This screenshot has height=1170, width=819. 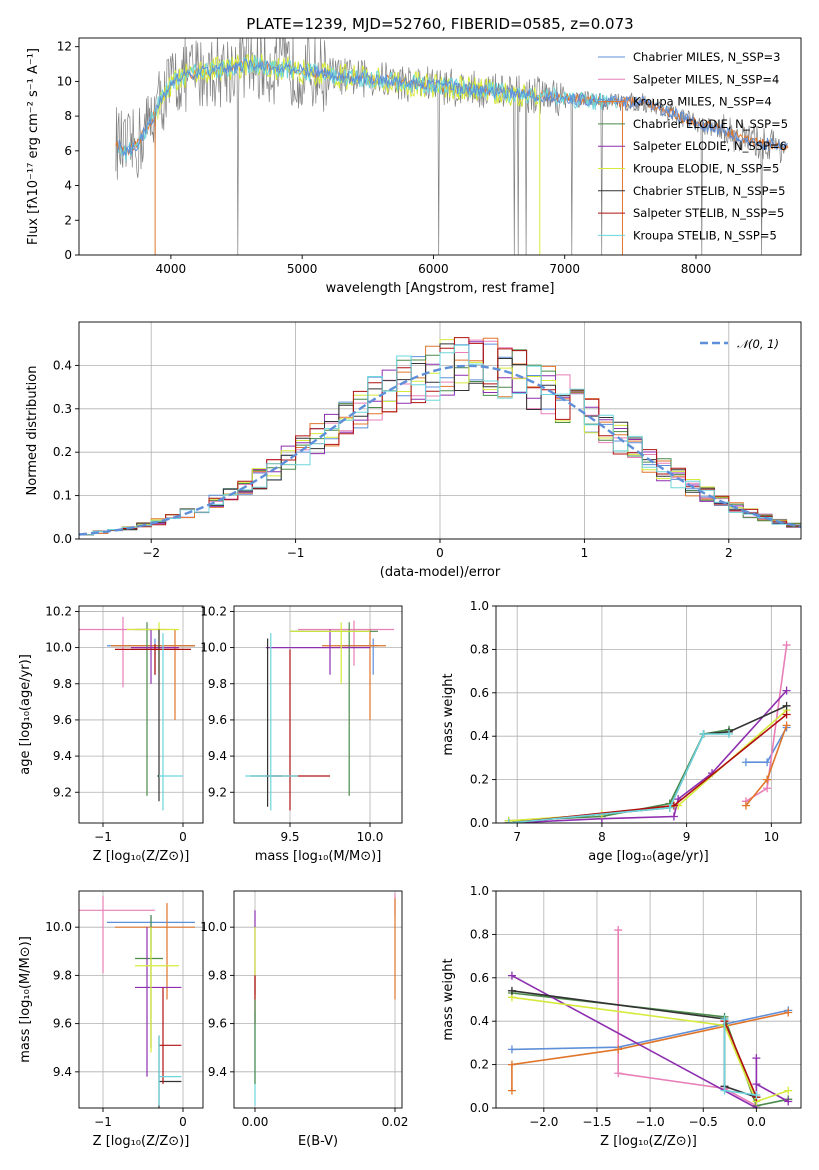 I want to click on y-tick-label: 6, so click(x=68, y=151).